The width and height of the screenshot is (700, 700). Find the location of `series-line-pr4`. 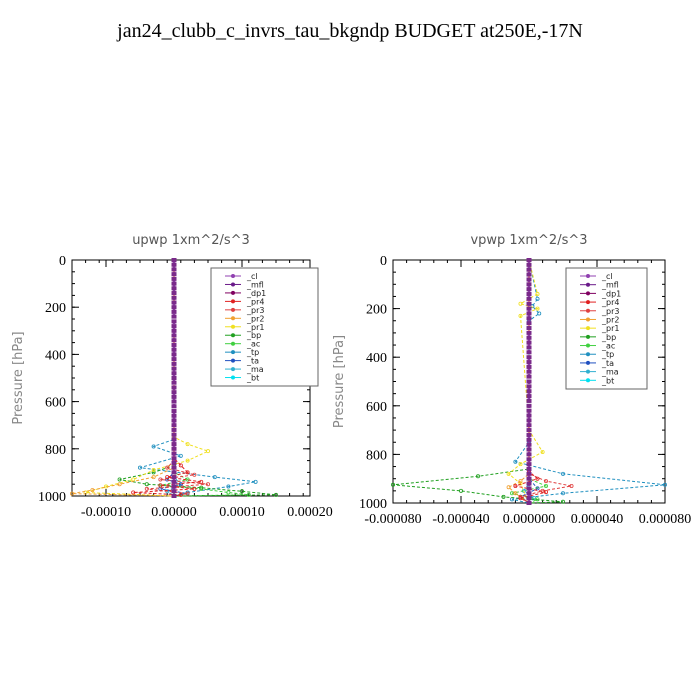

series-line-pr4 is located at coordinates (167, 378).